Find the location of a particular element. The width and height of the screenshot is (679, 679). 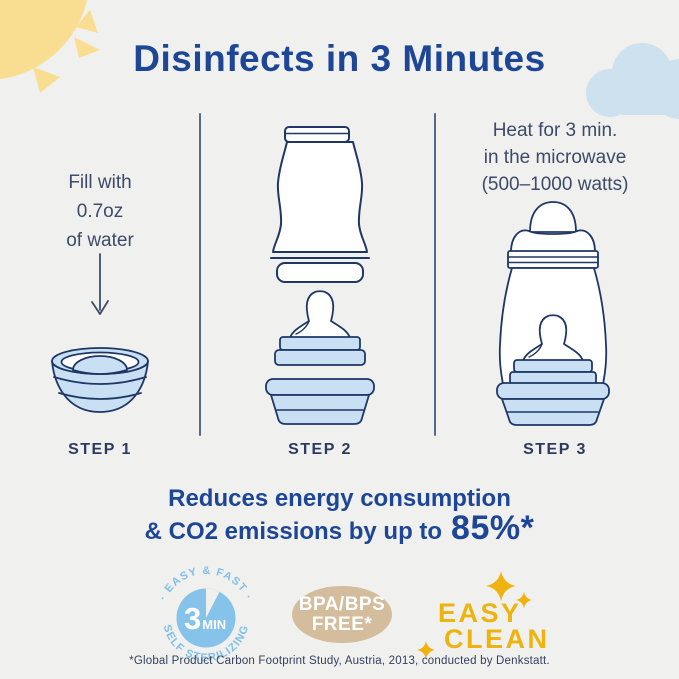

step1-instruction-line: 0.7oz is located at coordinates (100, 211).